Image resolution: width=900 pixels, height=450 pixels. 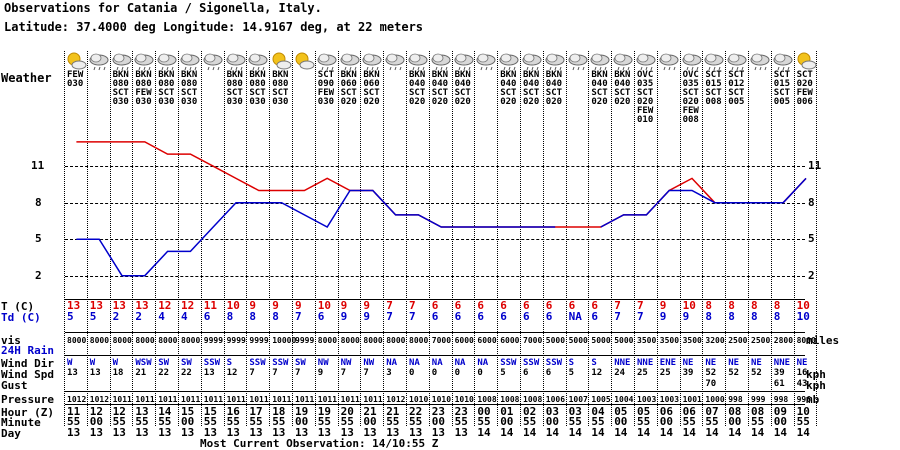 What do you see at coordinates (811, 238) in the screenshot?
I see `y-tick-label-right: 5` at bounding box center [811, 238].